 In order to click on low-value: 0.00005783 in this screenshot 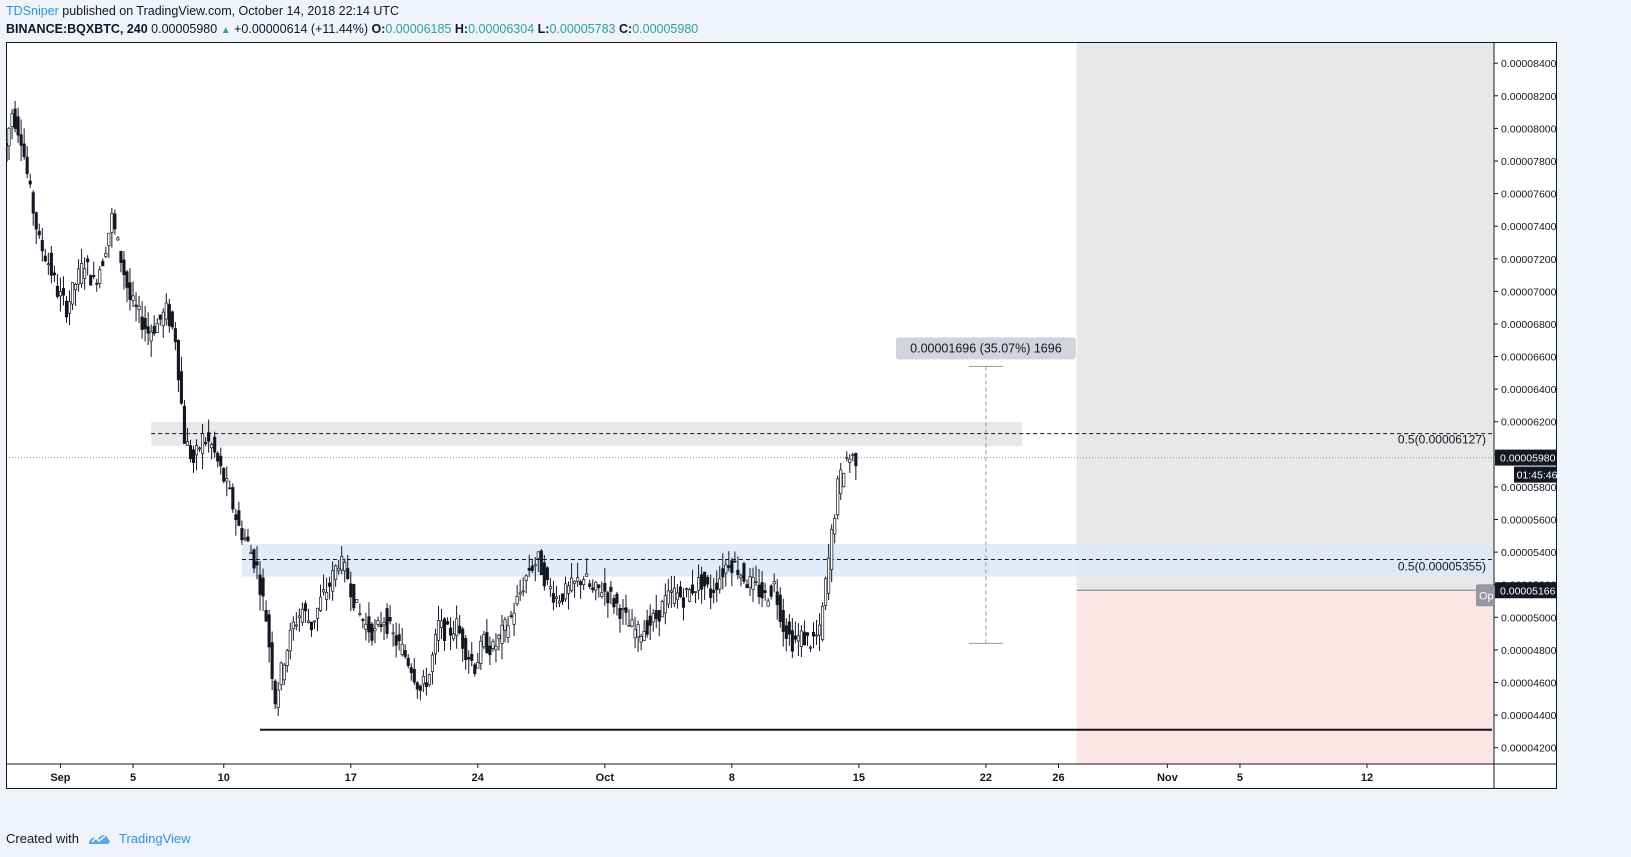, I will do `click(582, 29)`.